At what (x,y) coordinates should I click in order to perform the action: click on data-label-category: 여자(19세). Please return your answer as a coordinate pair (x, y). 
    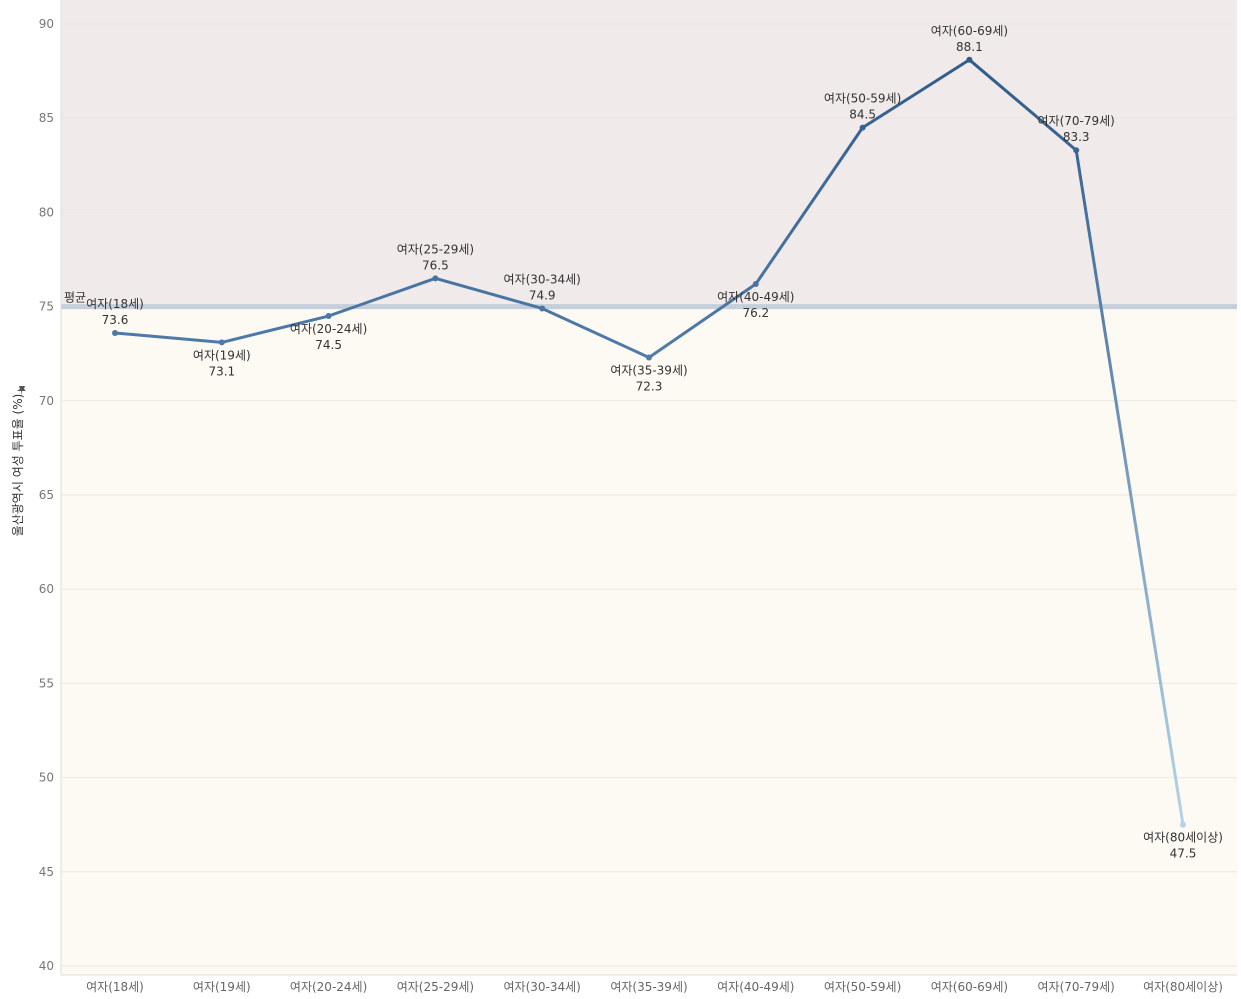
    Looking at the image, I should click on (222, 355).